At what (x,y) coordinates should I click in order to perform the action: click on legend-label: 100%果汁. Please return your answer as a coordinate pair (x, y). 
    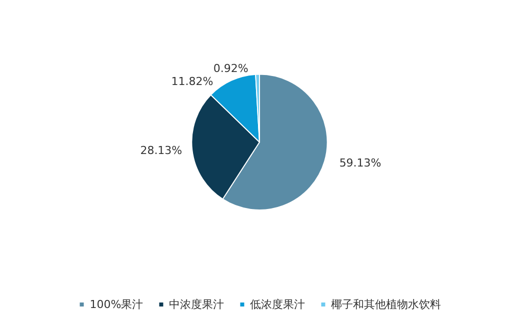
    Looking at the image, I should click on (117, 304).